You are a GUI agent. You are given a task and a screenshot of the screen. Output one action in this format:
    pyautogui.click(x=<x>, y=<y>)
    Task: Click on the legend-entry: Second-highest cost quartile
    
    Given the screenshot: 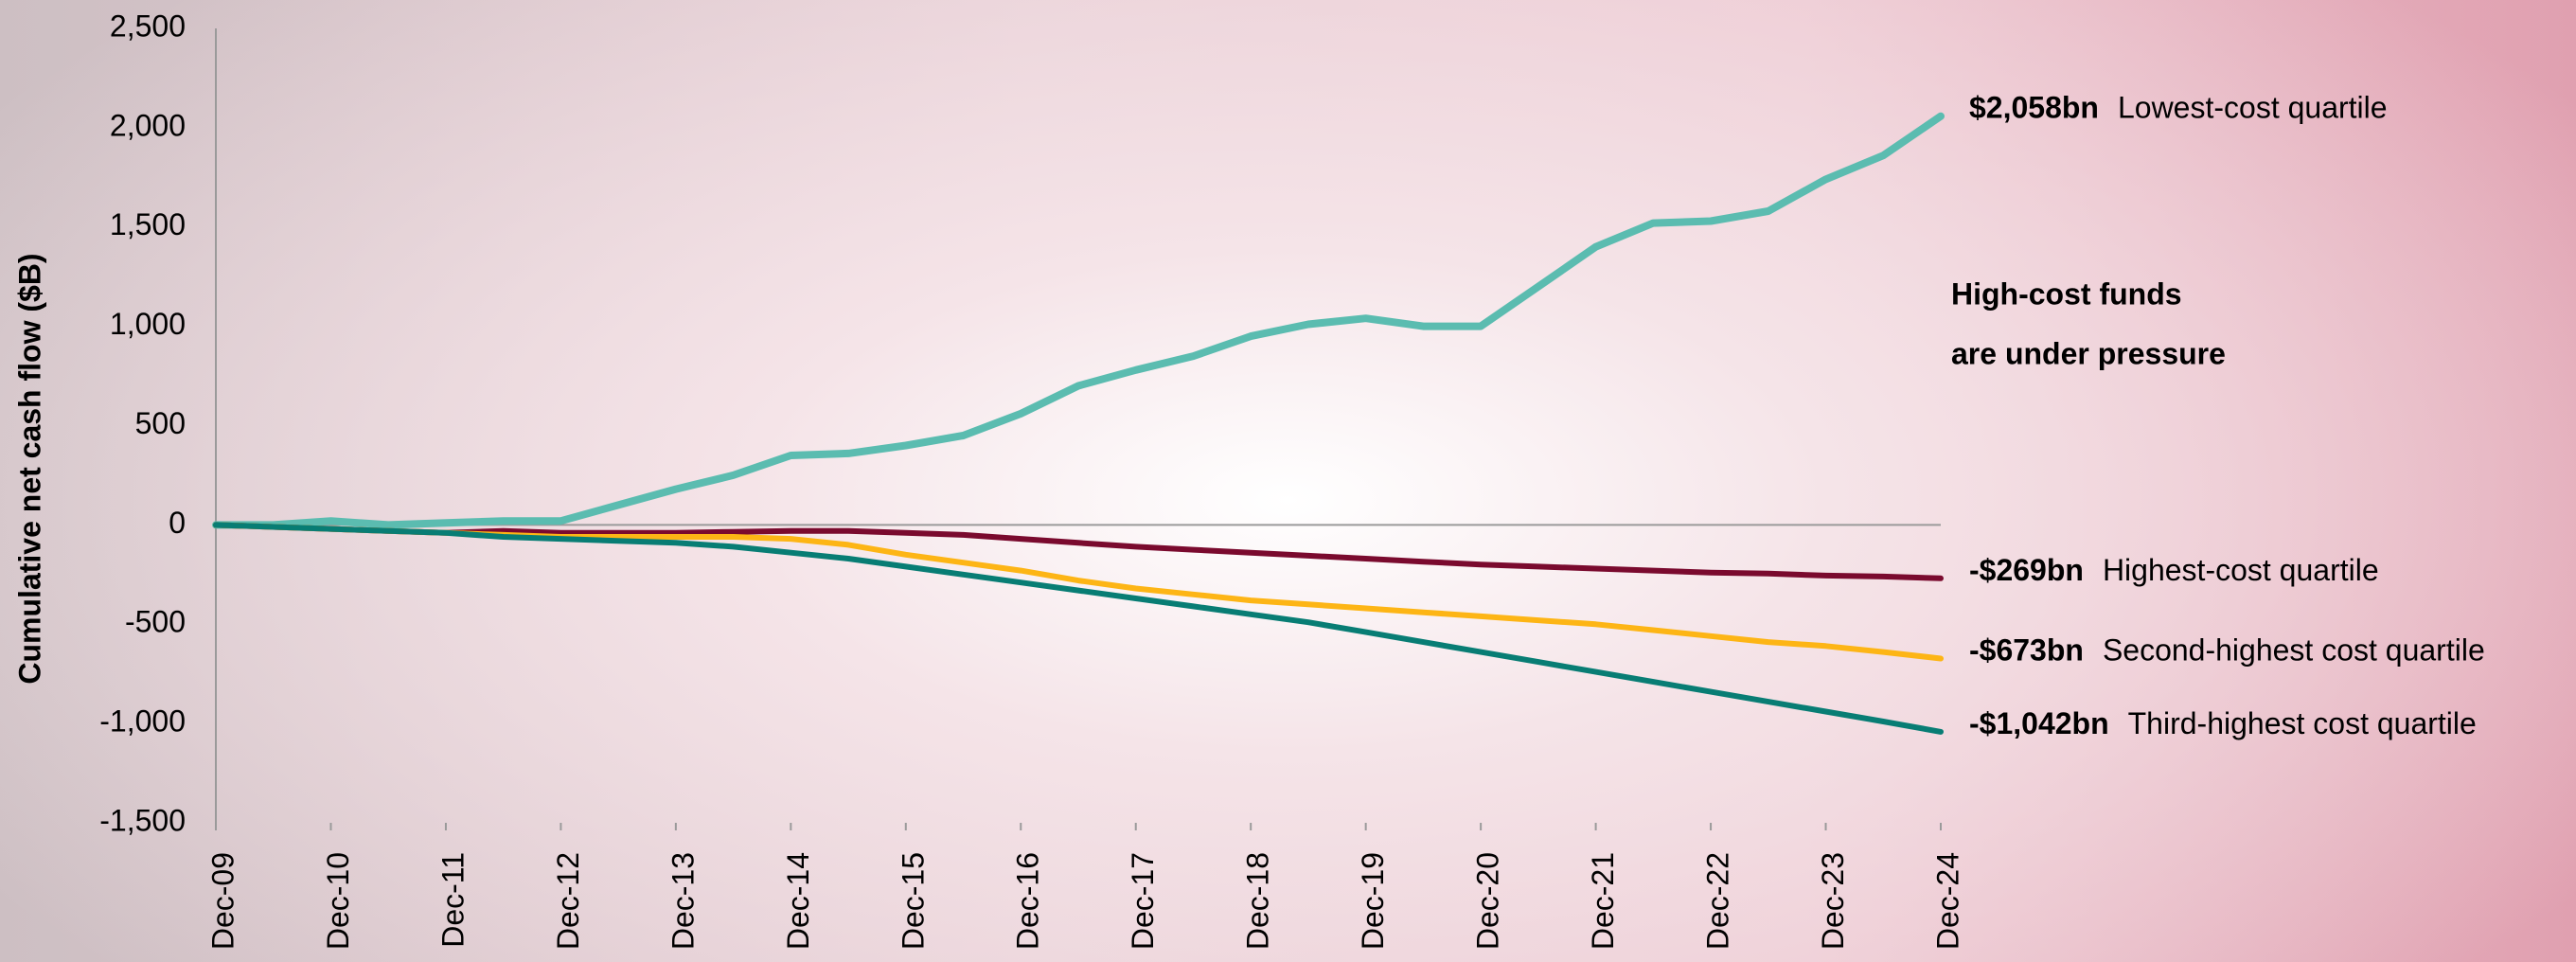 What is the action you would take?
    pyautogui.click(x=2294, y=650)
    